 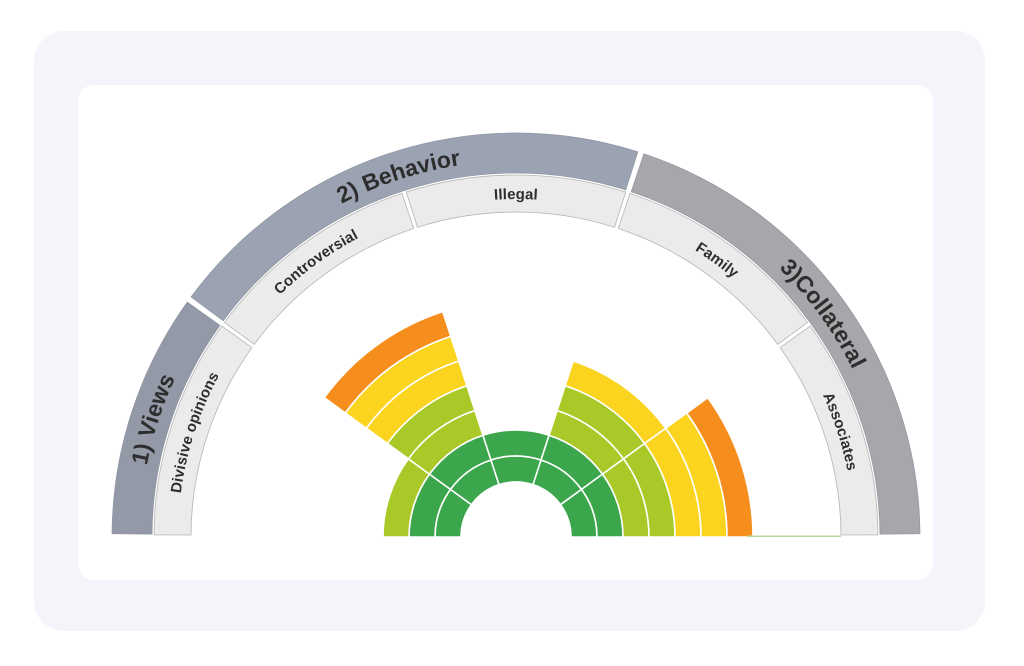 What do you see at coordinates (713, 268) in the screenshot?
I see `sector-band-family` at bounding box center [713, 268].